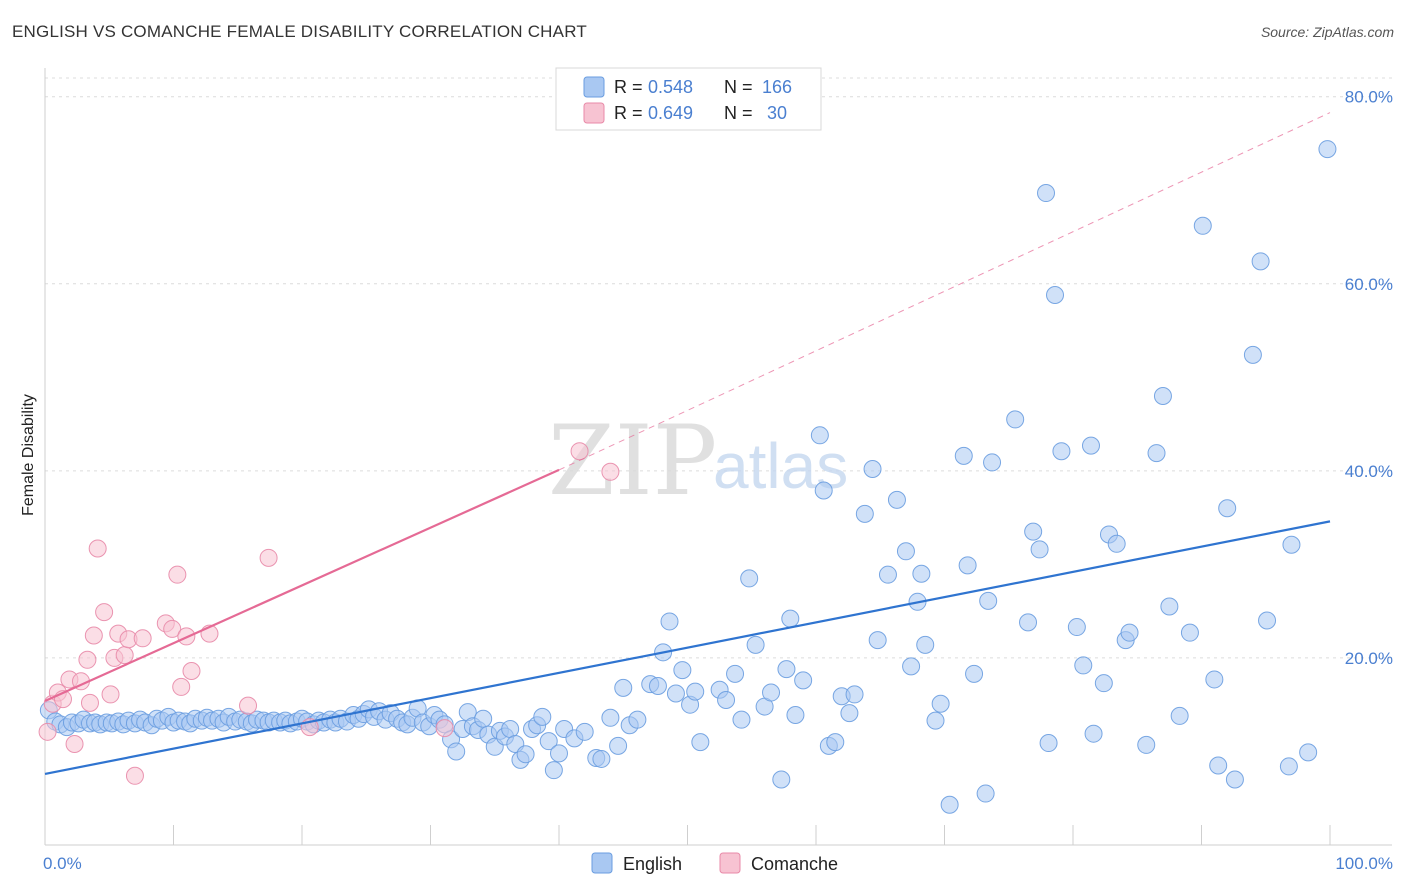  Describe the element at coordinates (302, 585) in the screenshot. I see `trend-line-comanche` at that location.